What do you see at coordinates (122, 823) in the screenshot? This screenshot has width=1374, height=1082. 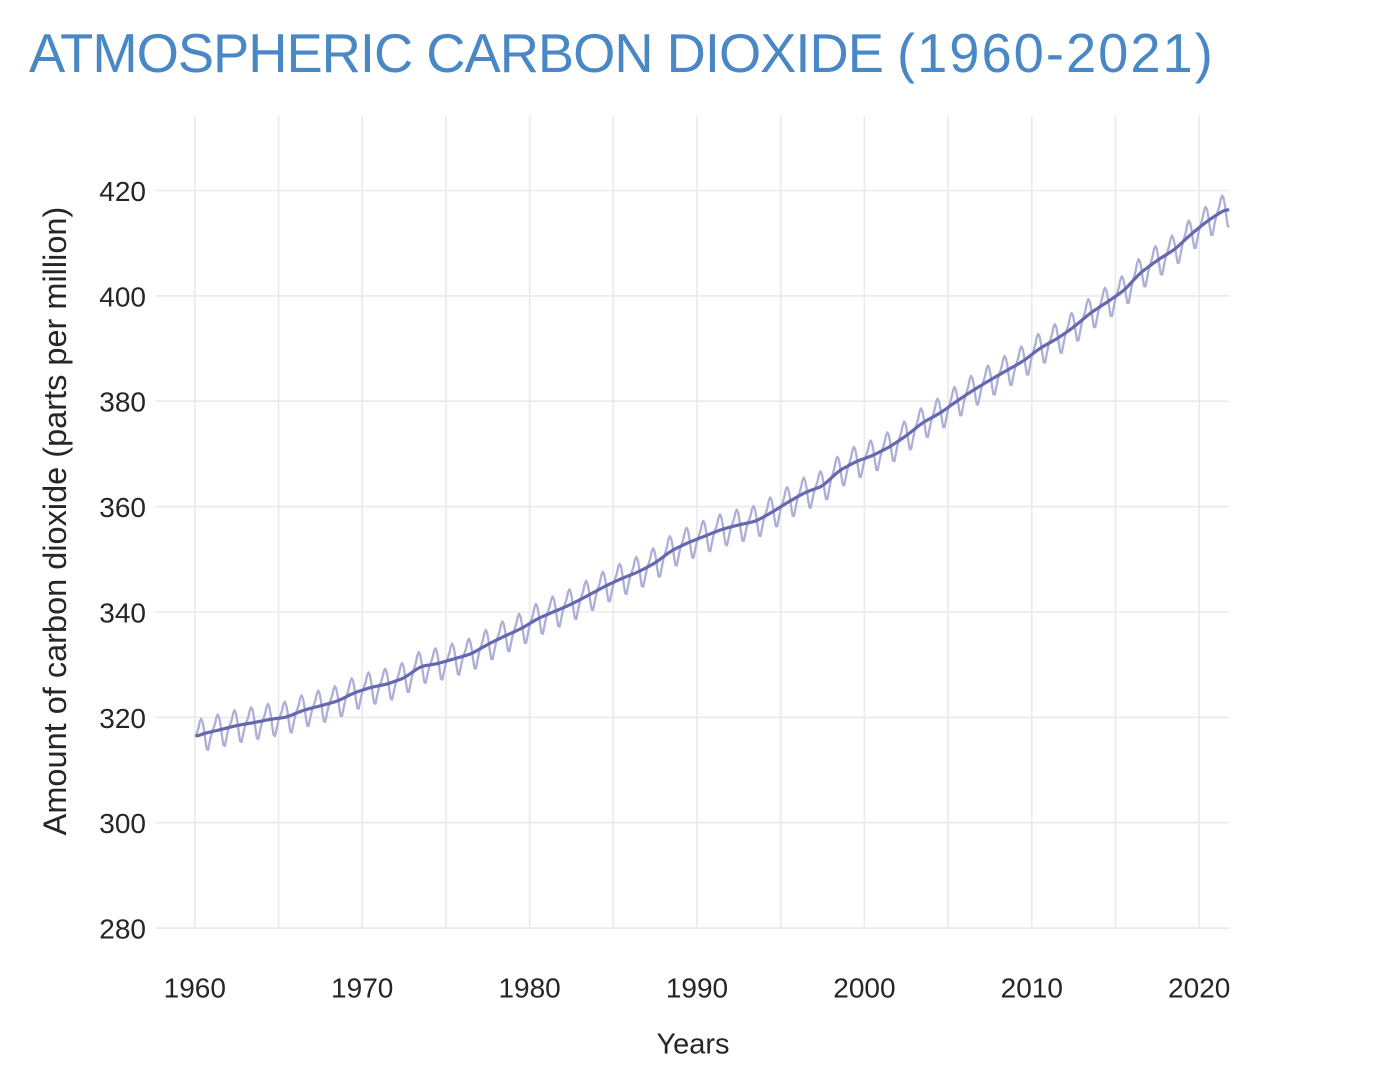 I see `svg-text: 300` at bounding box center [122, 823].